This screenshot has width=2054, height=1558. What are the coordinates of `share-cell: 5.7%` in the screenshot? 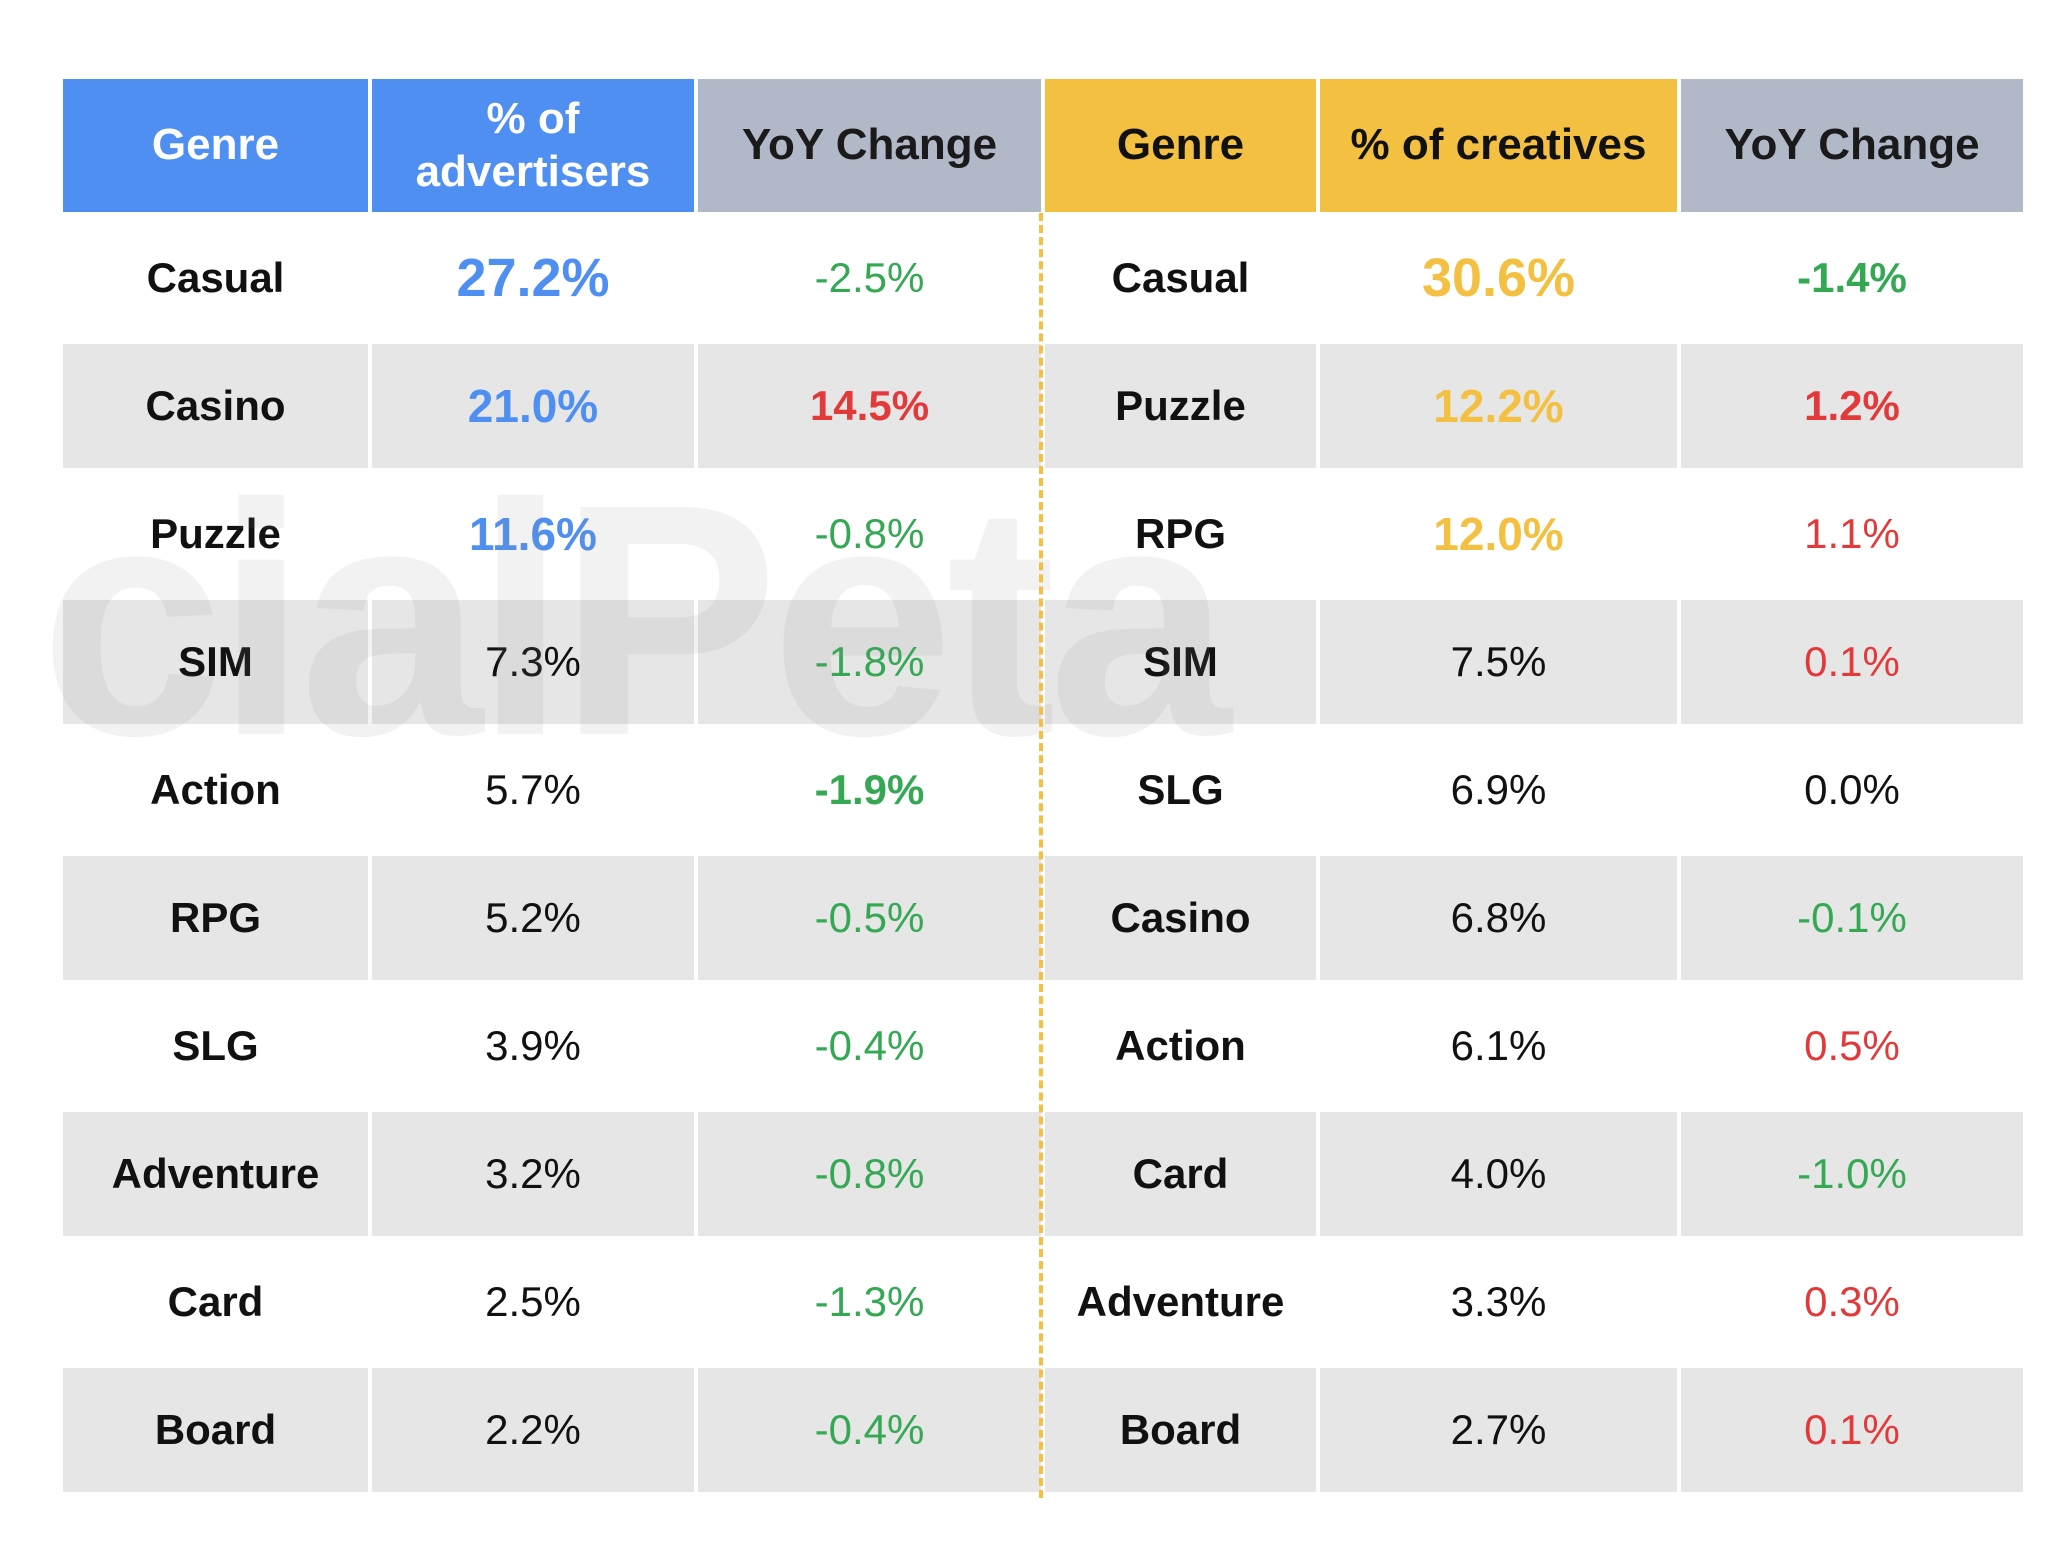 It's located at (533, 789).